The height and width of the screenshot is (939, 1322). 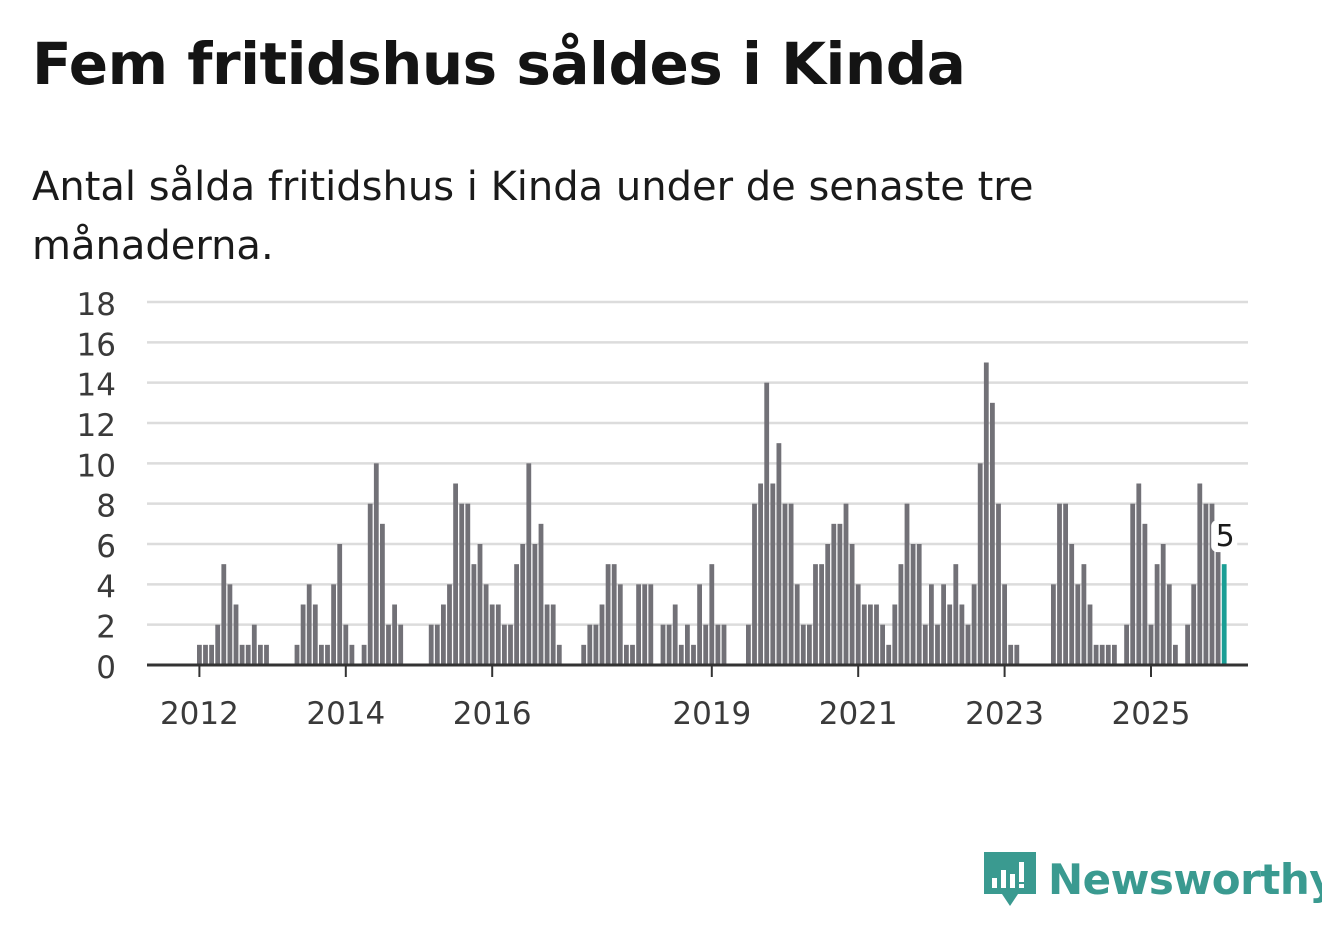 I want to click on y-tick-label: 4, so click(x=106, y=587).